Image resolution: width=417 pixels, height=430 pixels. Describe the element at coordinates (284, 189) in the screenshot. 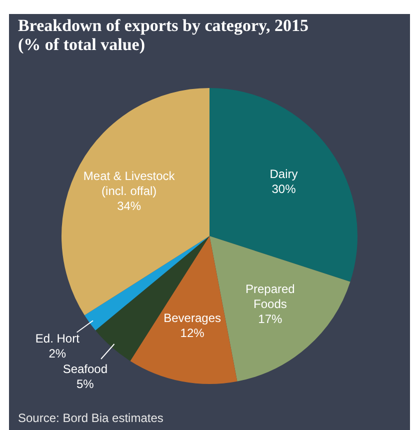

I see `data-label: 30%` at that location.